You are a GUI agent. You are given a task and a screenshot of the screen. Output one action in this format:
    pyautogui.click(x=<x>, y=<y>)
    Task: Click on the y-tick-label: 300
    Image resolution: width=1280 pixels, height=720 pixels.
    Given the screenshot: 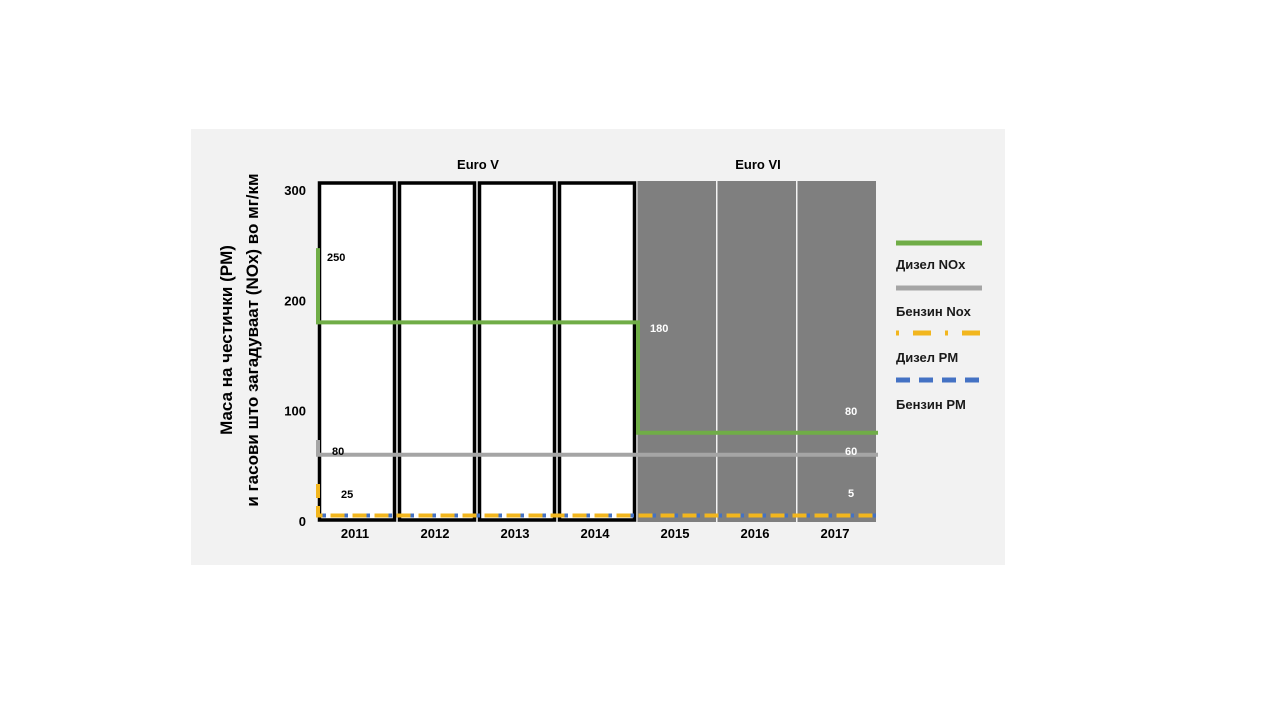 What is the action you would take?
    pyautogui.click(x=295, y=190)
    